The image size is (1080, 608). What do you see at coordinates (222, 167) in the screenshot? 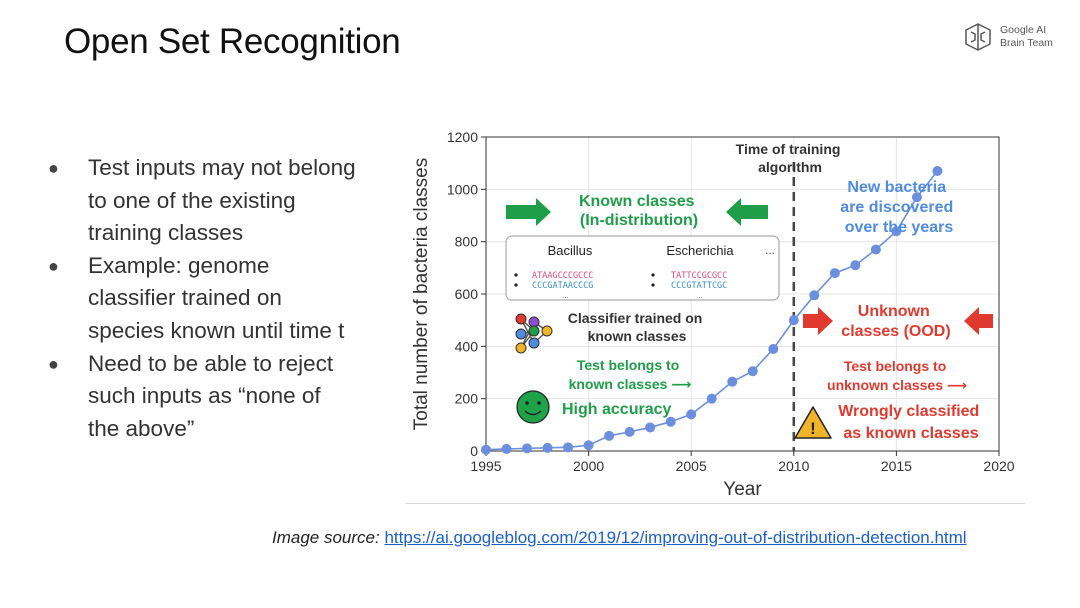
I see `bullet-line: Test inputs may not belong` at bounding box center [222, 167].